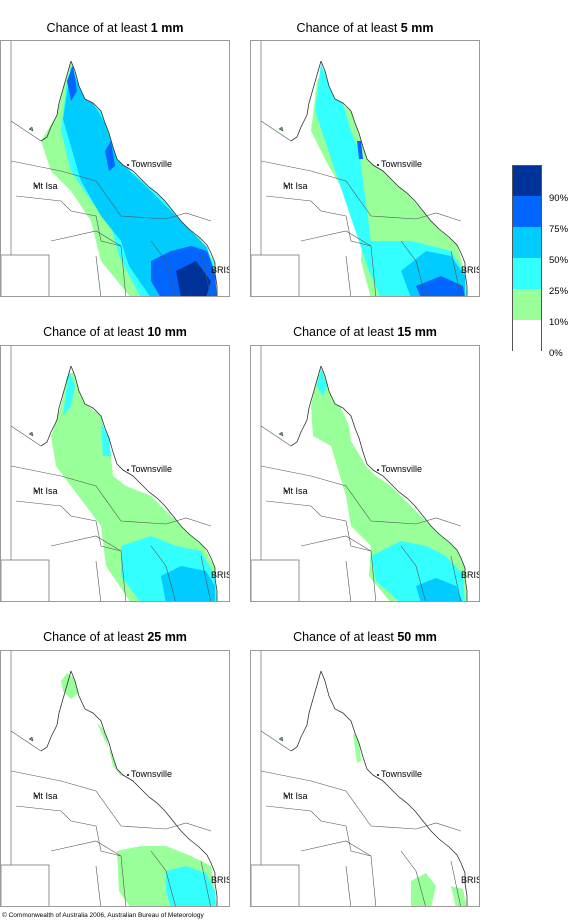  Describe the element at coordinates (556, 353) in the screenshot. I see `legend-label-0: 0%` at that location.